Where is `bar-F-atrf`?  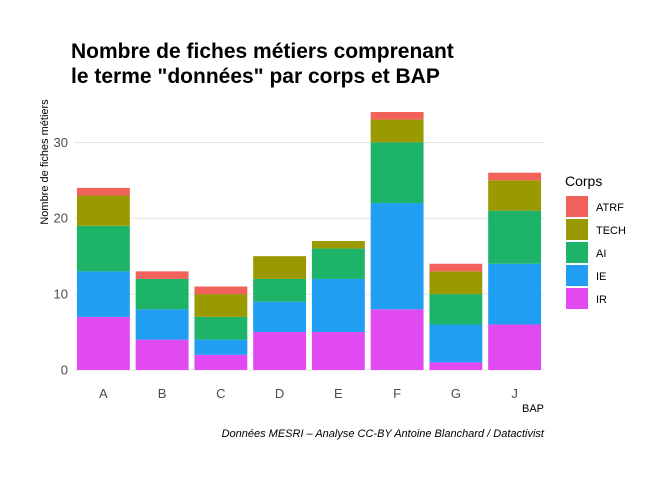
bar-F-atrf is located at coordinates (397, 116).